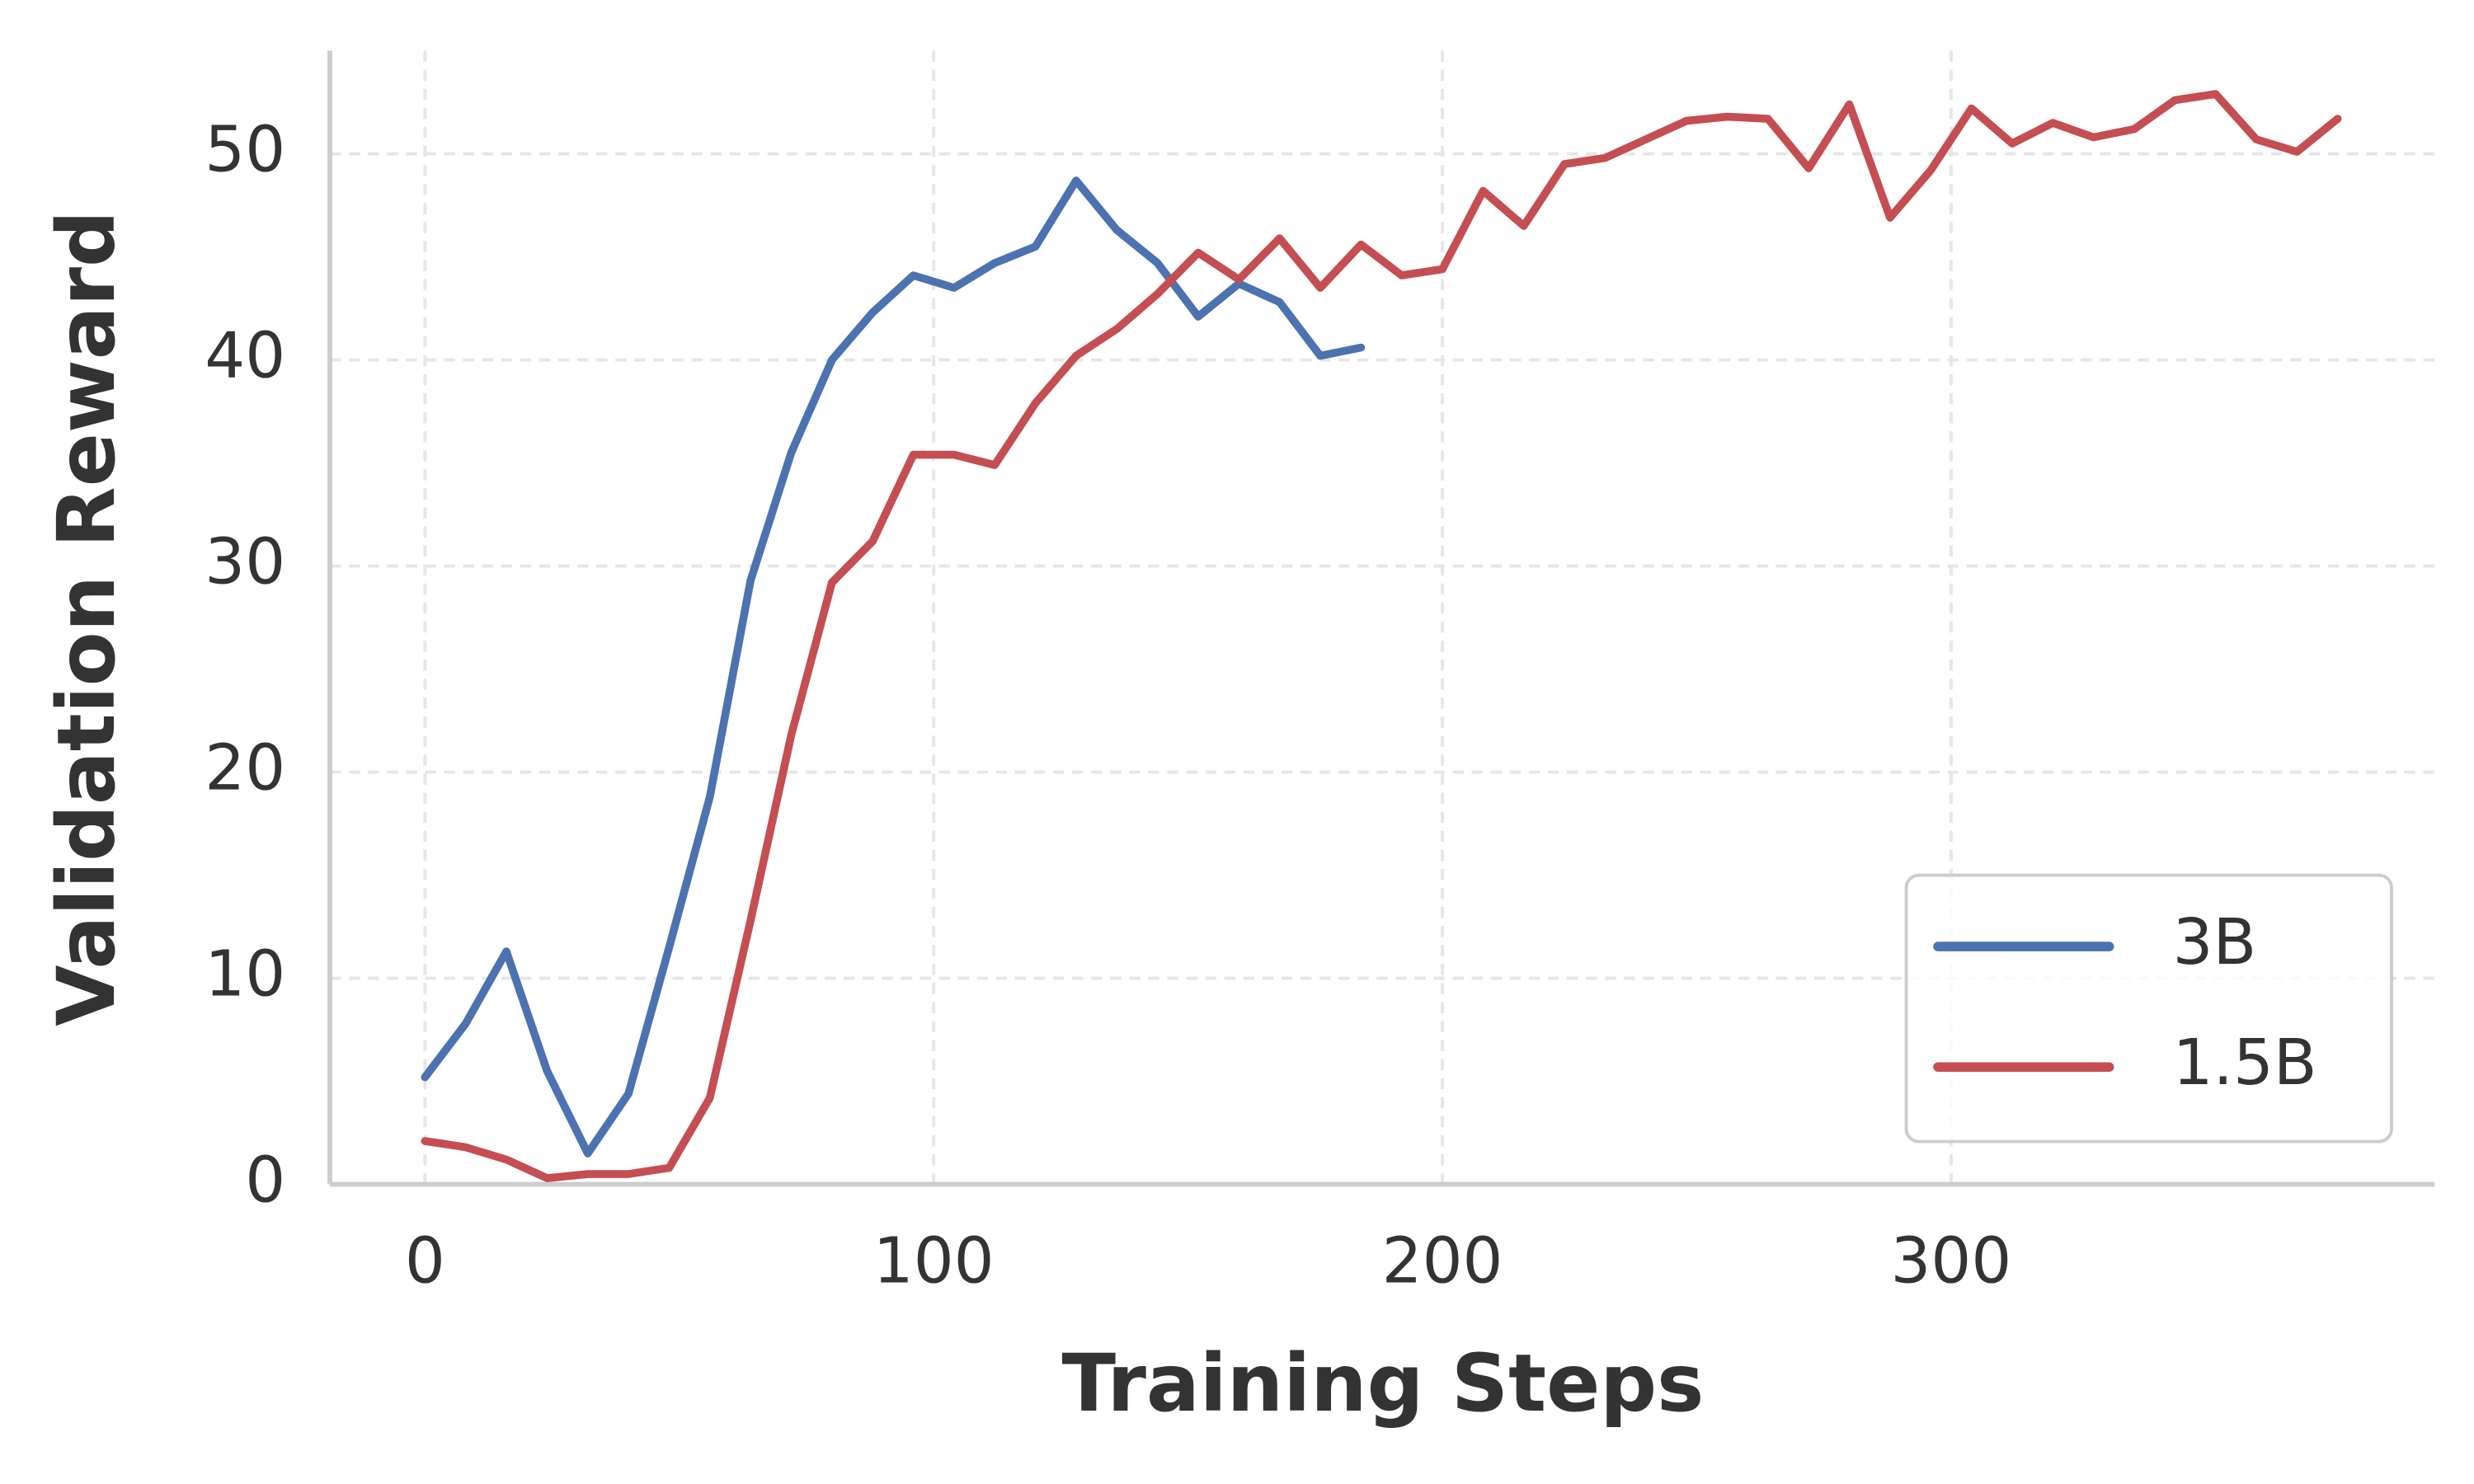  What do you see at coordinates (1383, 1383) in the screenshot?
I see `x-axis-label: Training Steps` at bounding box center [1383, 1383].